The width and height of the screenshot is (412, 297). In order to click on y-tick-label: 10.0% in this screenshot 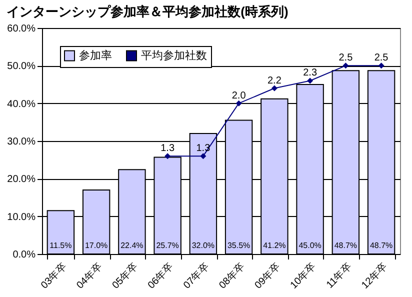, I will do `click(21, 217)`.